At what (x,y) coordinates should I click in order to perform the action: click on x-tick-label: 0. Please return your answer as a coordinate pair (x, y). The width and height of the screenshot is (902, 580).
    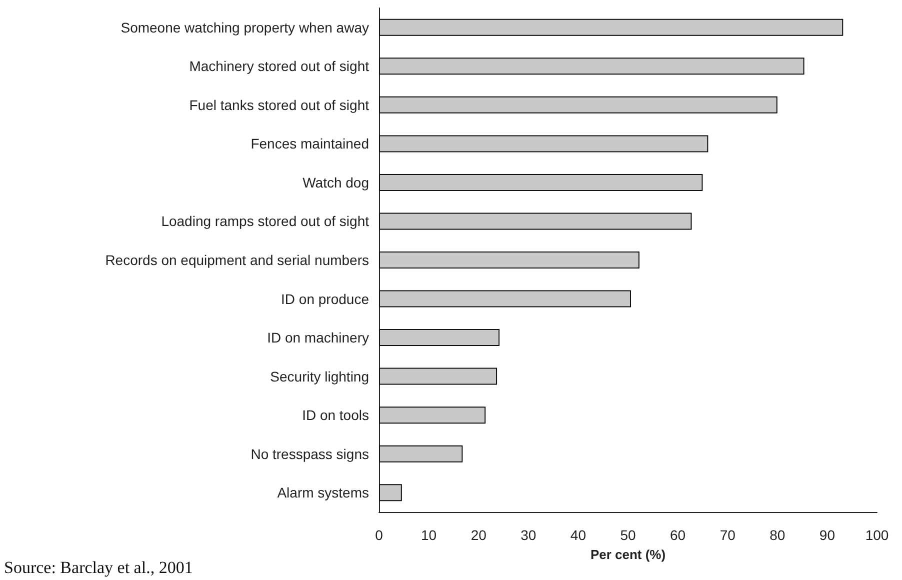
    Looking at the image, I should click on (379, 535).